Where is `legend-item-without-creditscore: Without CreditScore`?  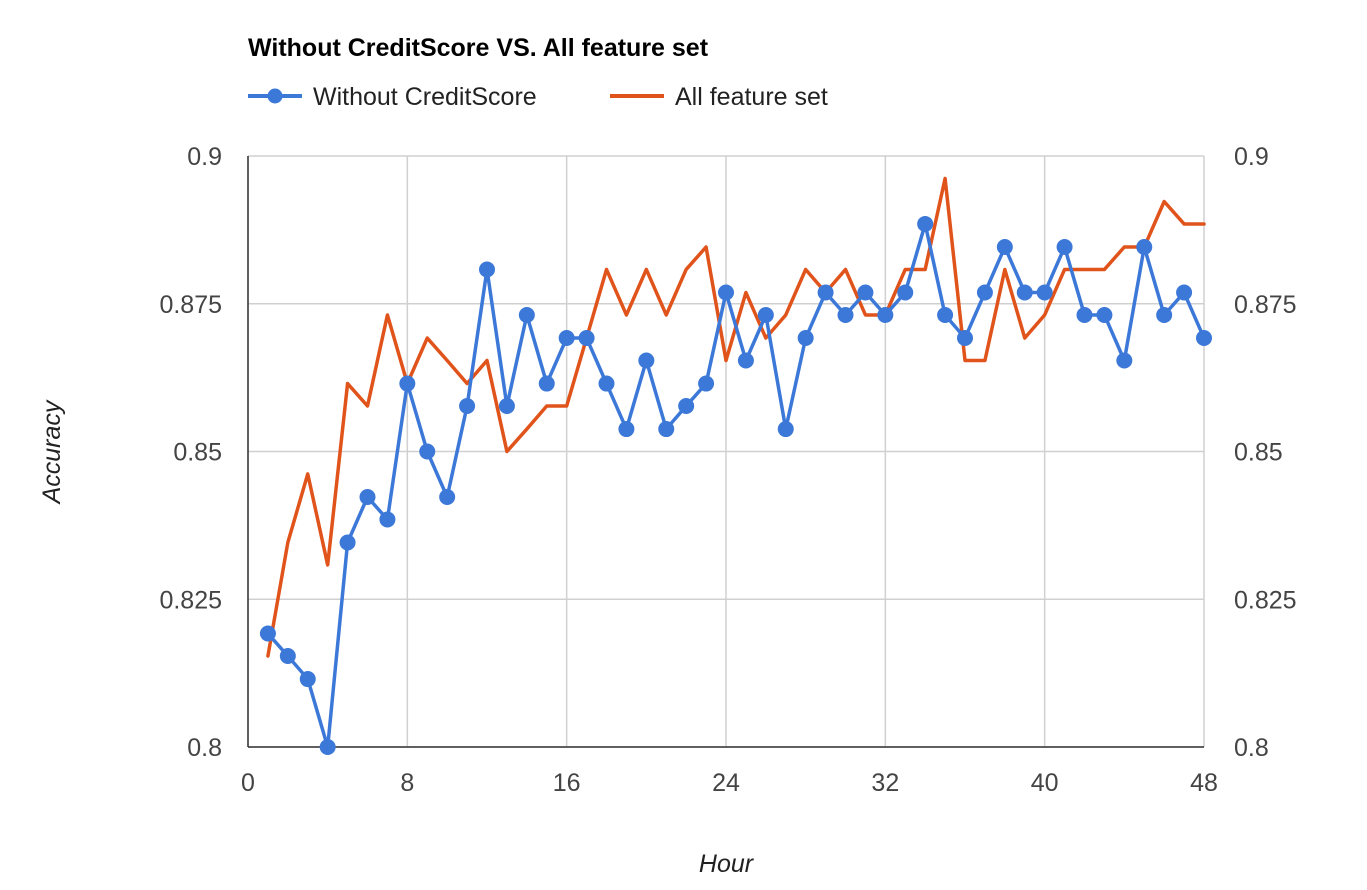
legend-item-without-creditscore: Without CreditScore is located at coordinates (392, 97).